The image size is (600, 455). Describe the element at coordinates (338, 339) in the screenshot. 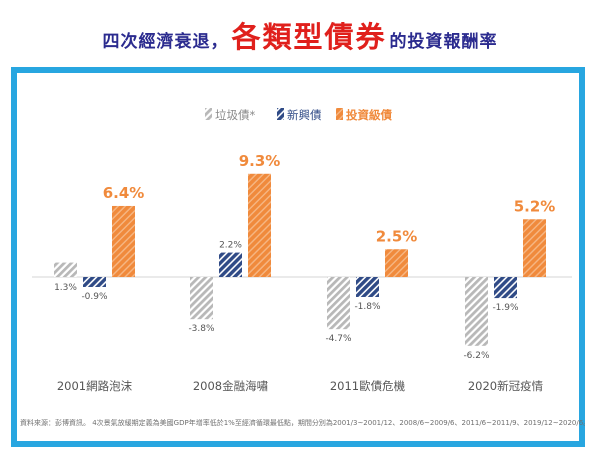

I see `data-label-junk-2: -4.7%` at that location.